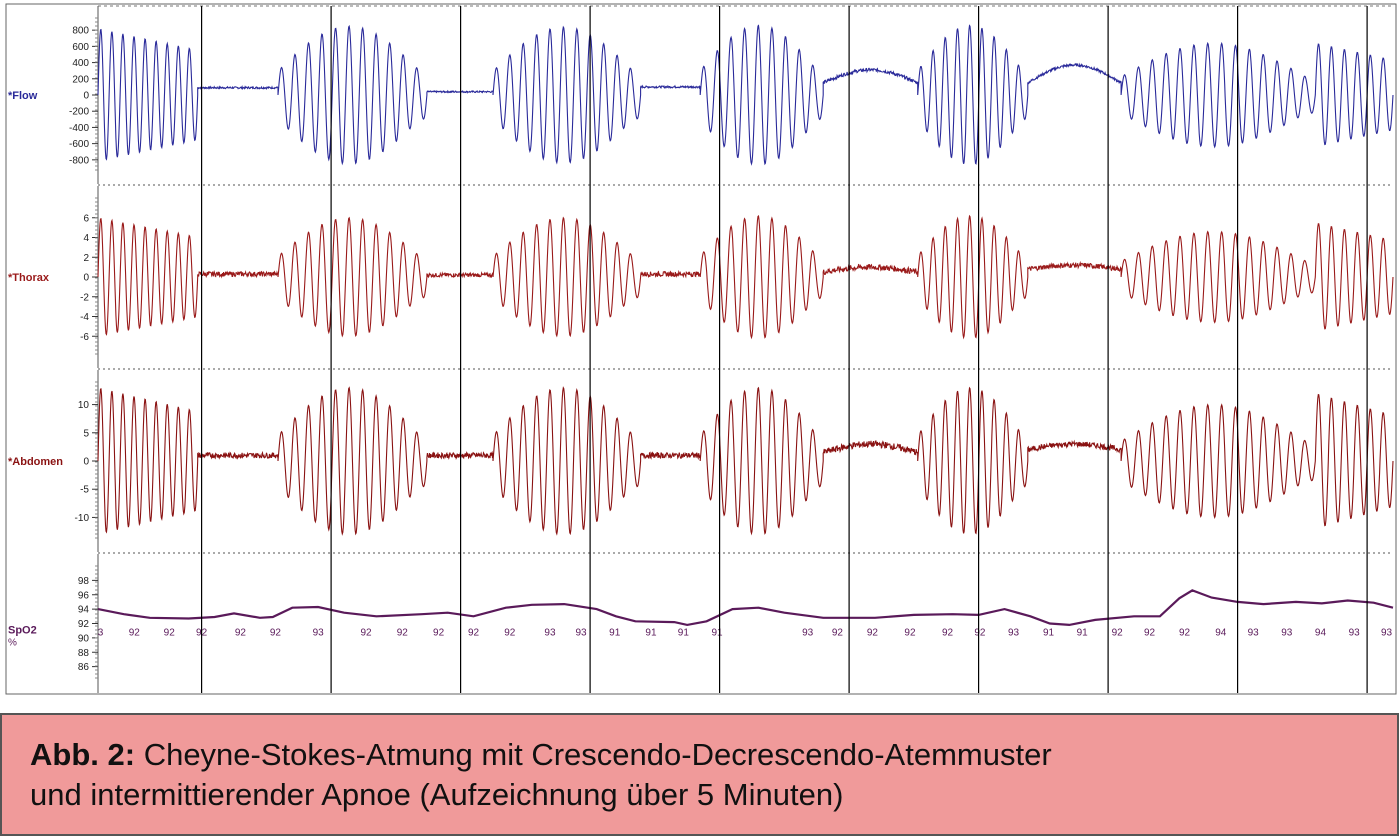  What do you see at coordinates (84, 581) in the screenshot?
I see `y-tick-label: 98` at bounding box center [84, 581].